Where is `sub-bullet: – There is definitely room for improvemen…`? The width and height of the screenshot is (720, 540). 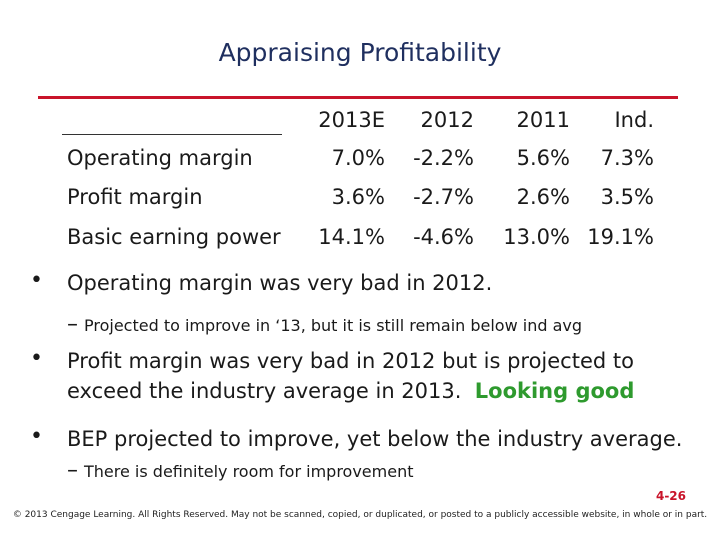
sub-bullet: – There is definitely room for improvemen… is located at coordinates (240, 471).